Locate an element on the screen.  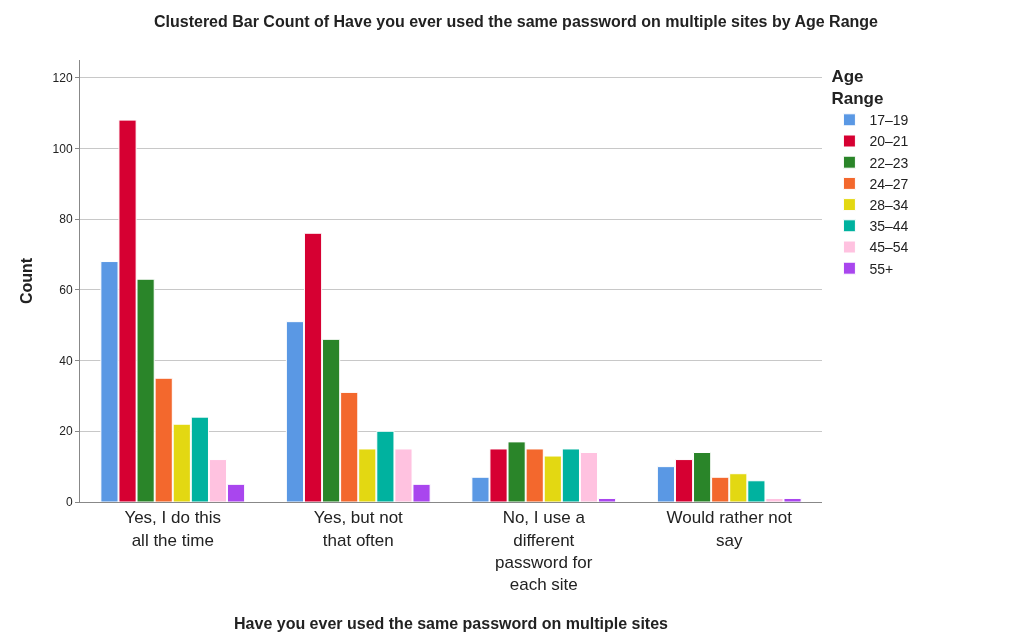
legend-label: 22–23 is located at coordinates (889, 162).